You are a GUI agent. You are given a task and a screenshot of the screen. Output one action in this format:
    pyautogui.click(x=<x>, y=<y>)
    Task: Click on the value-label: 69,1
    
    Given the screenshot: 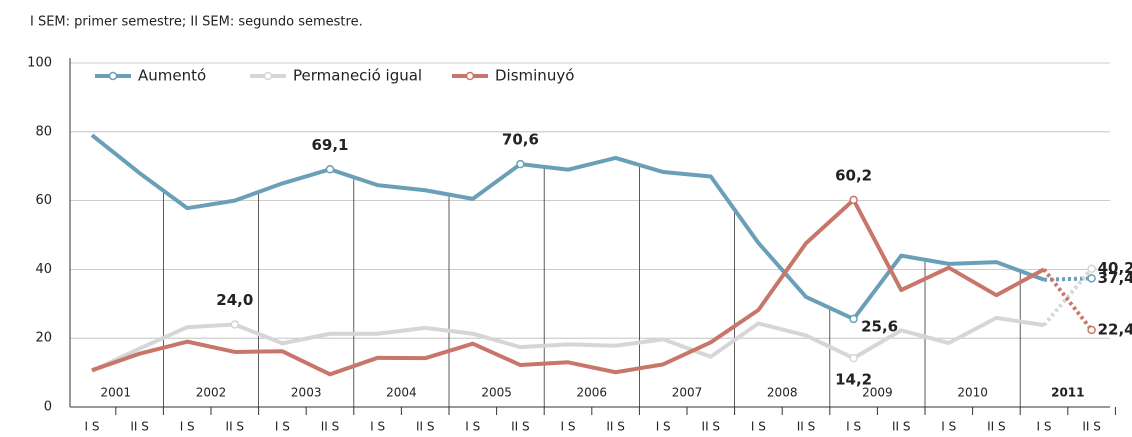 What is the action you would take?
    pyautogui.click(x=329, y=145)
    